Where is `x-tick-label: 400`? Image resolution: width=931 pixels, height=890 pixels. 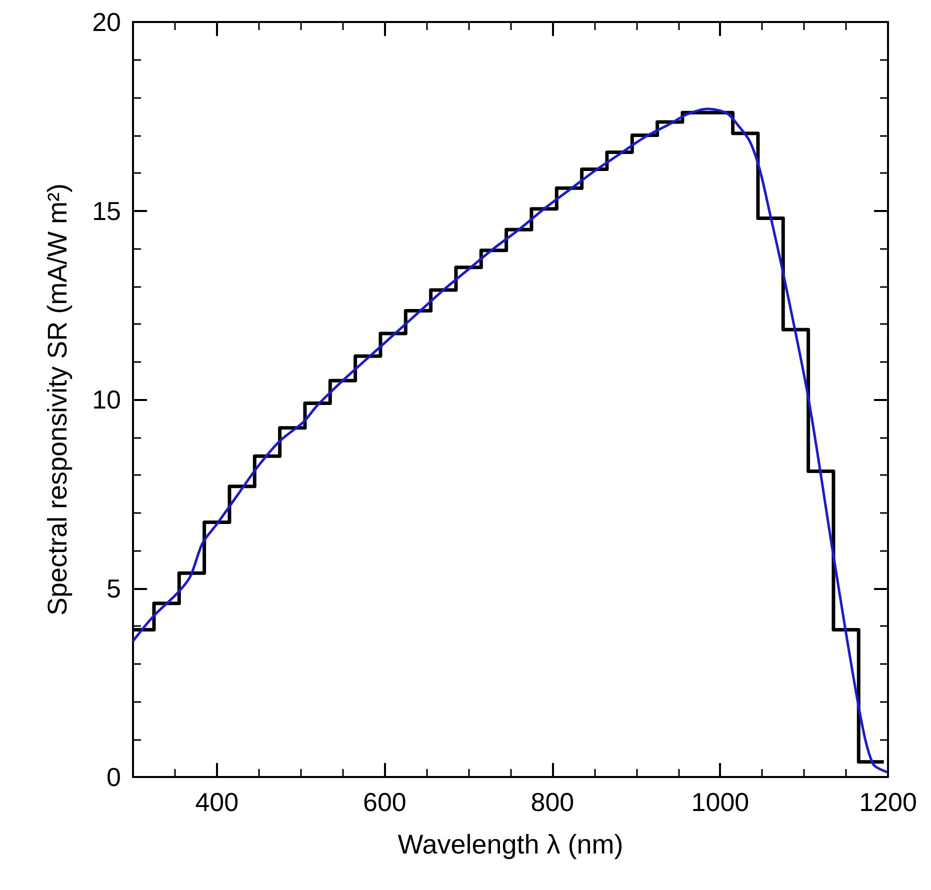 x-tick-label: 400 is located at coordinates (217, 802).